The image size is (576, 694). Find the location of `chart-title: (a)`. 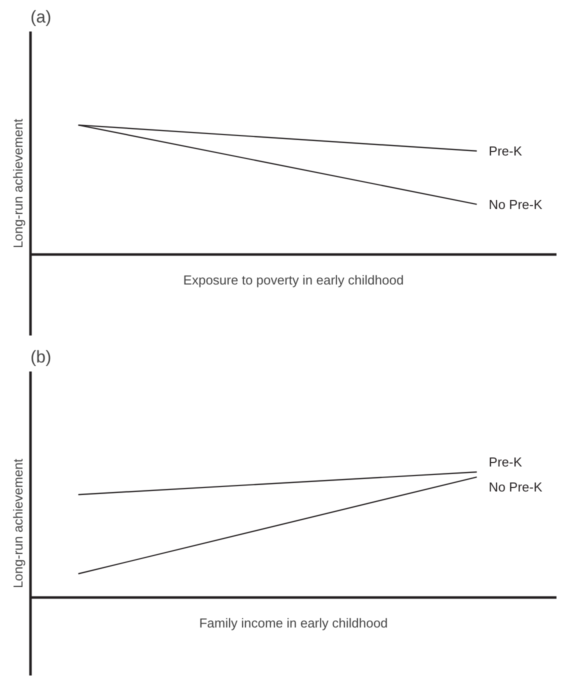

chart-title: (a) is located at coordinates (41, 17).